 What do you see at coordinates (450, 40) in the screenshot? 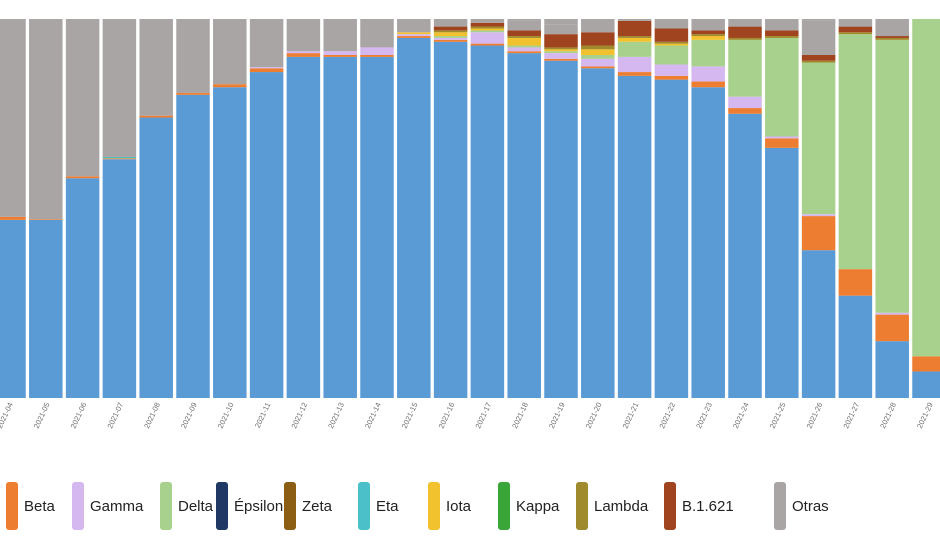
I see `bar-segment-2021-16-Beta` at bounding box center [450, 40].